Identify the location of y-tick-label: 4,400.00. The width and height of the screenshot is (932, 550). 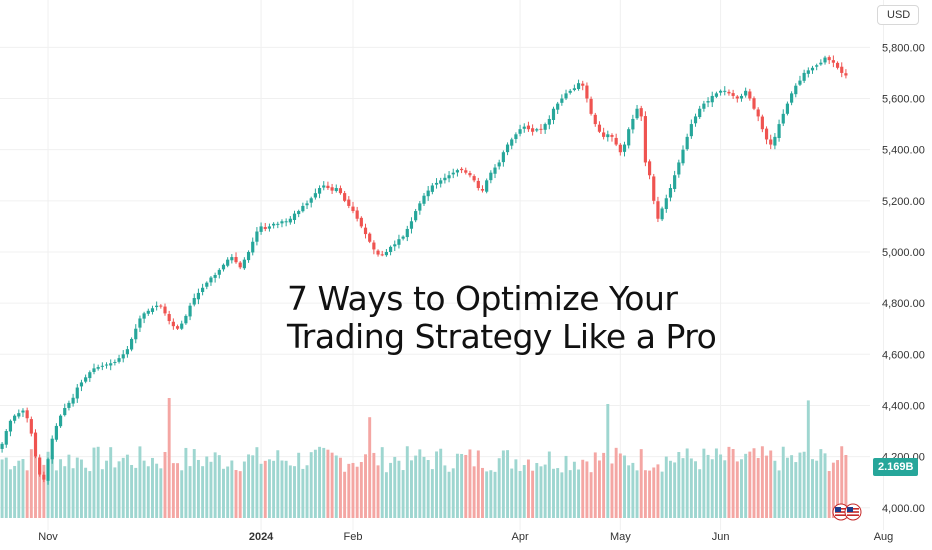
(903, 406).